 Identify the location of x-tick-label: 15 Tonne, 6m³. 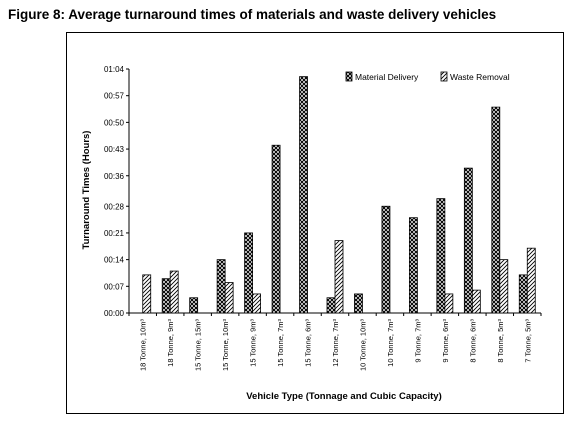
(308, 343).